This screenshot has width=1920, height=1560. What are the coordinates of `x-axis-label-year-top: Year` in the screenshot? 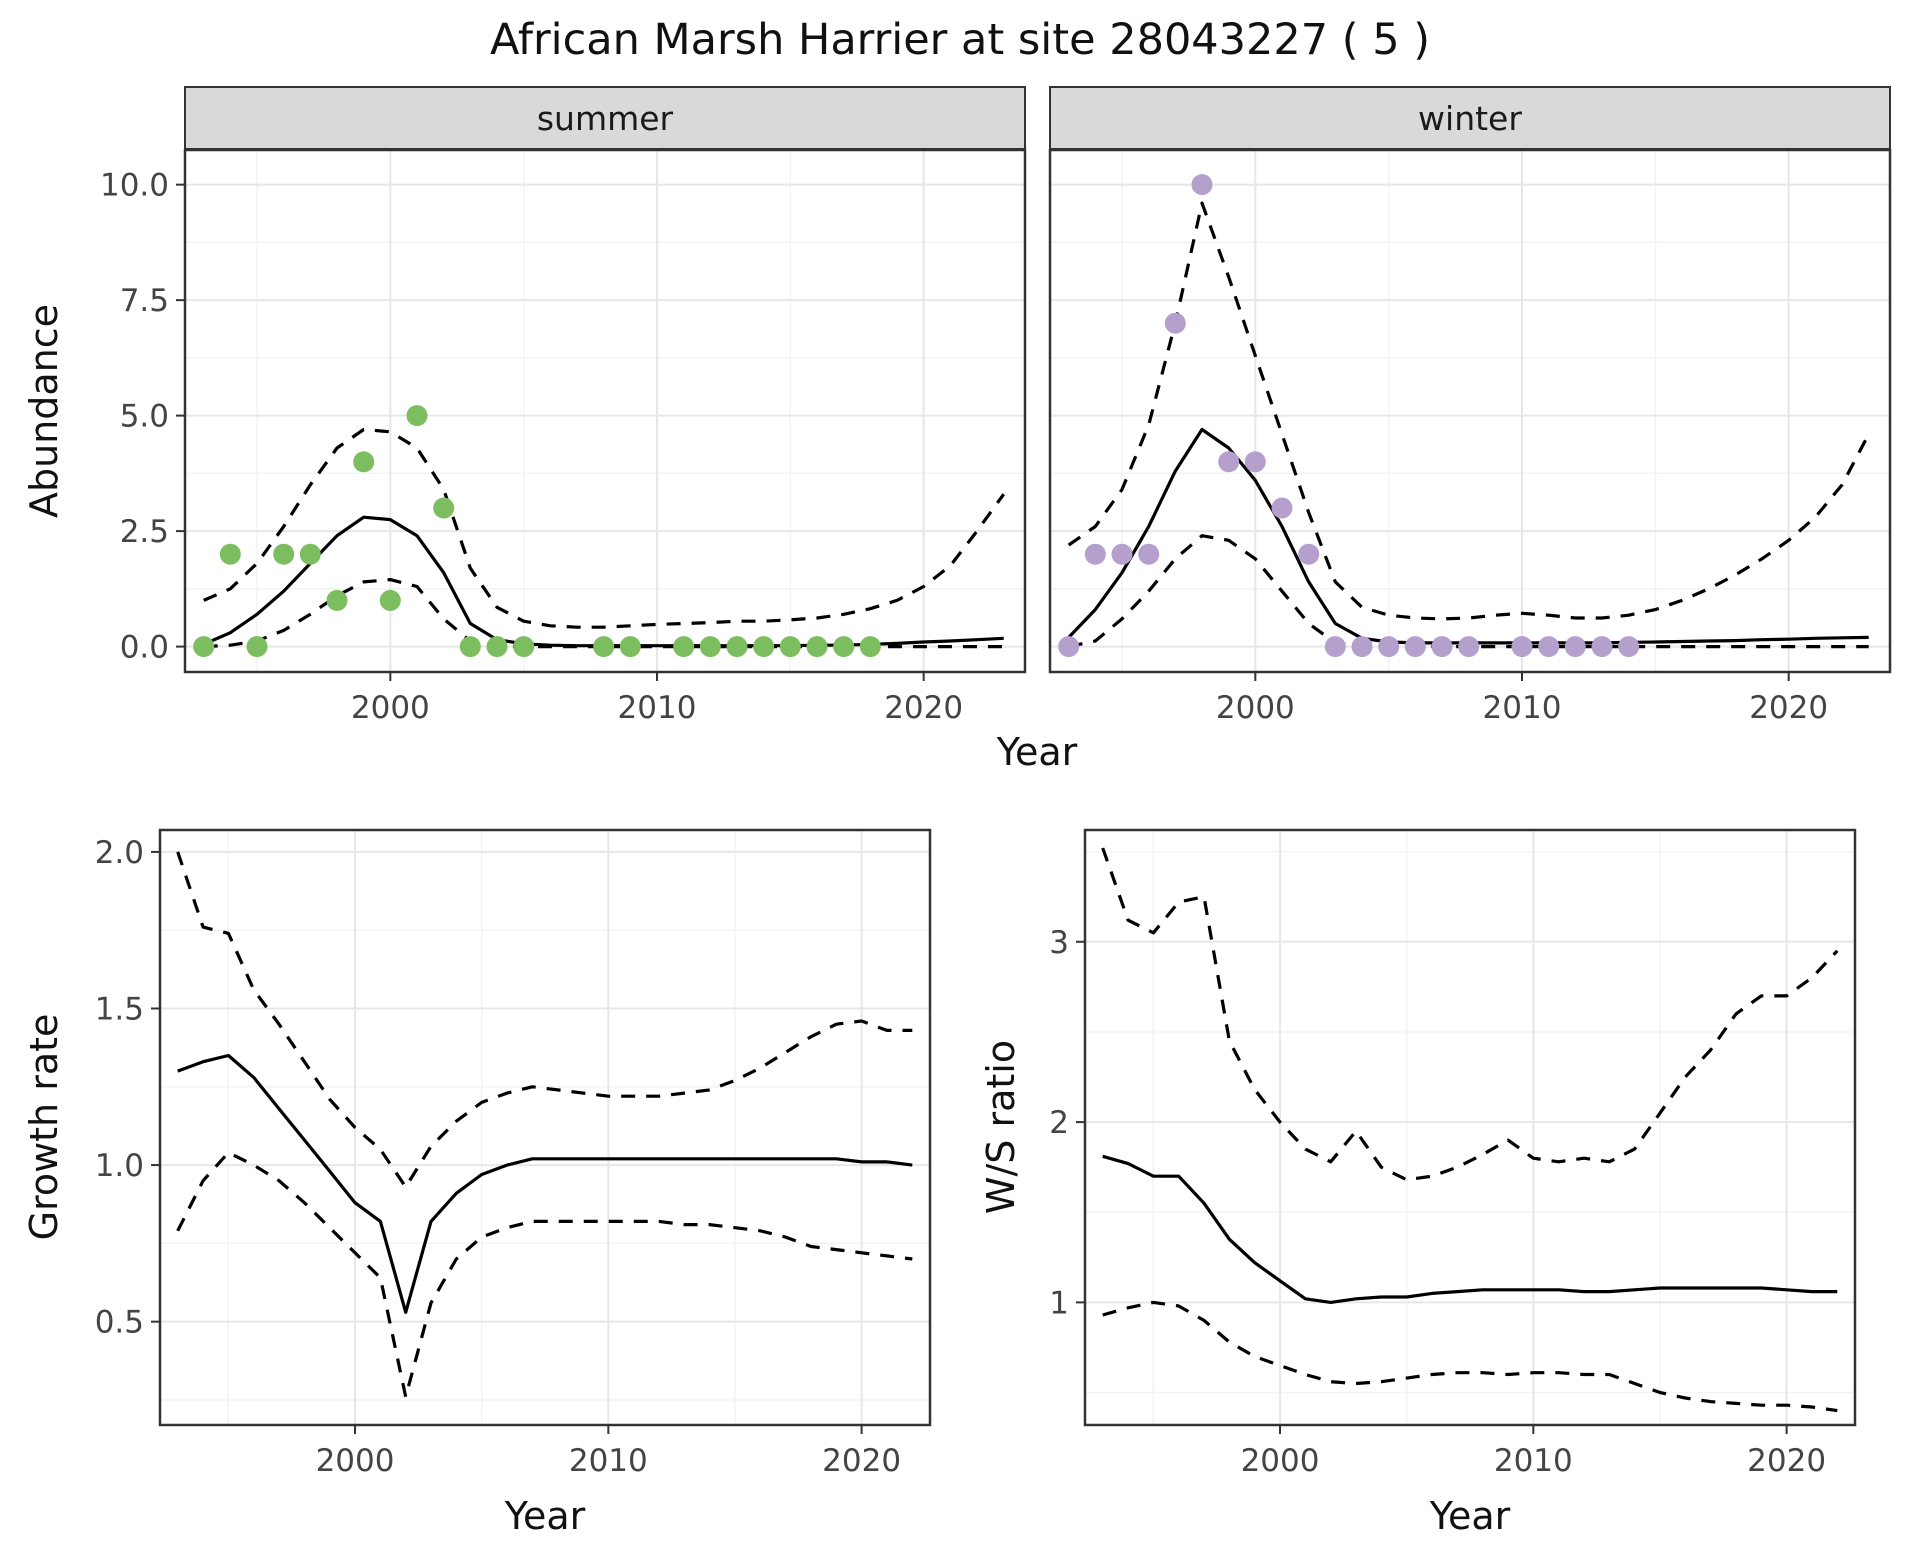 It's located at (1037, 752).